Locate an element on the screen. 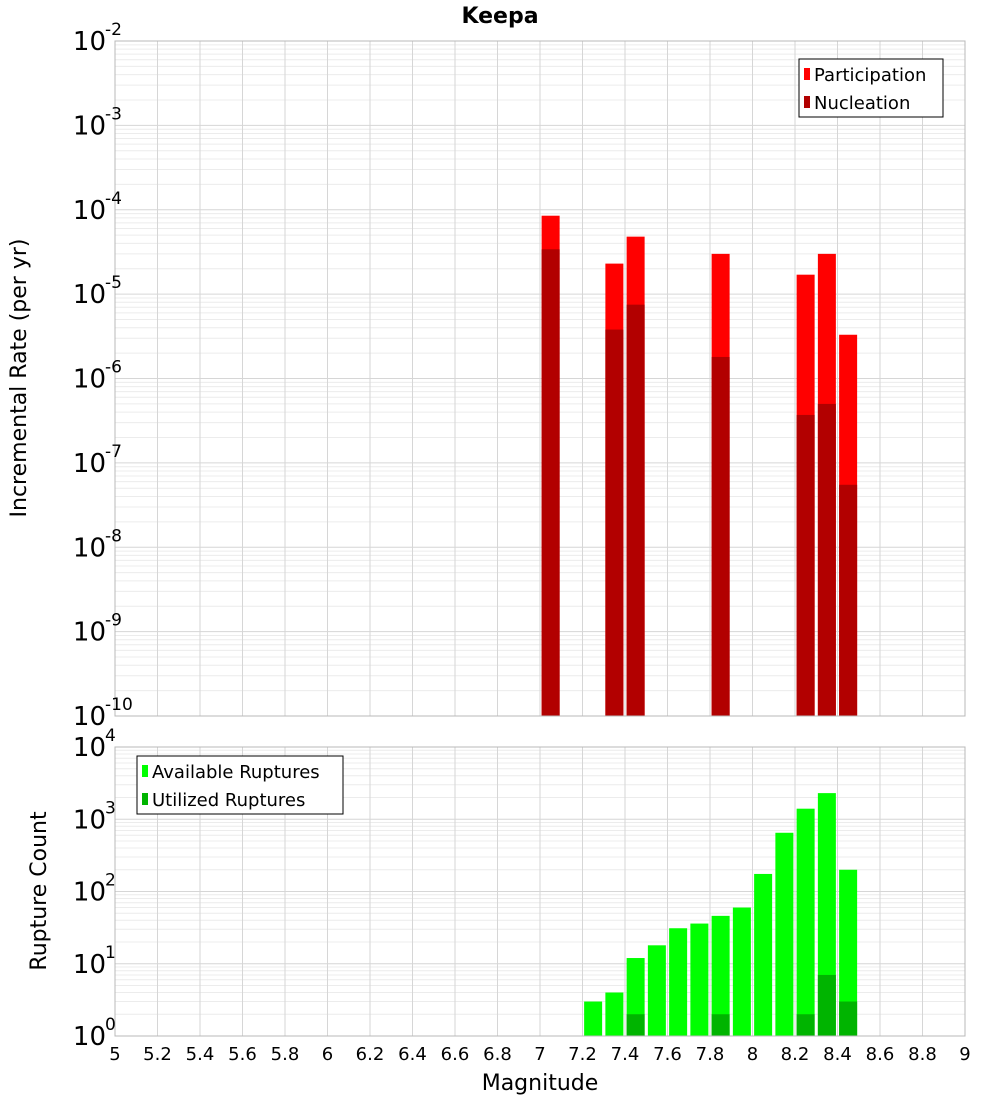  y-tick-exponent: 2 is located at coordinates (110, 881).